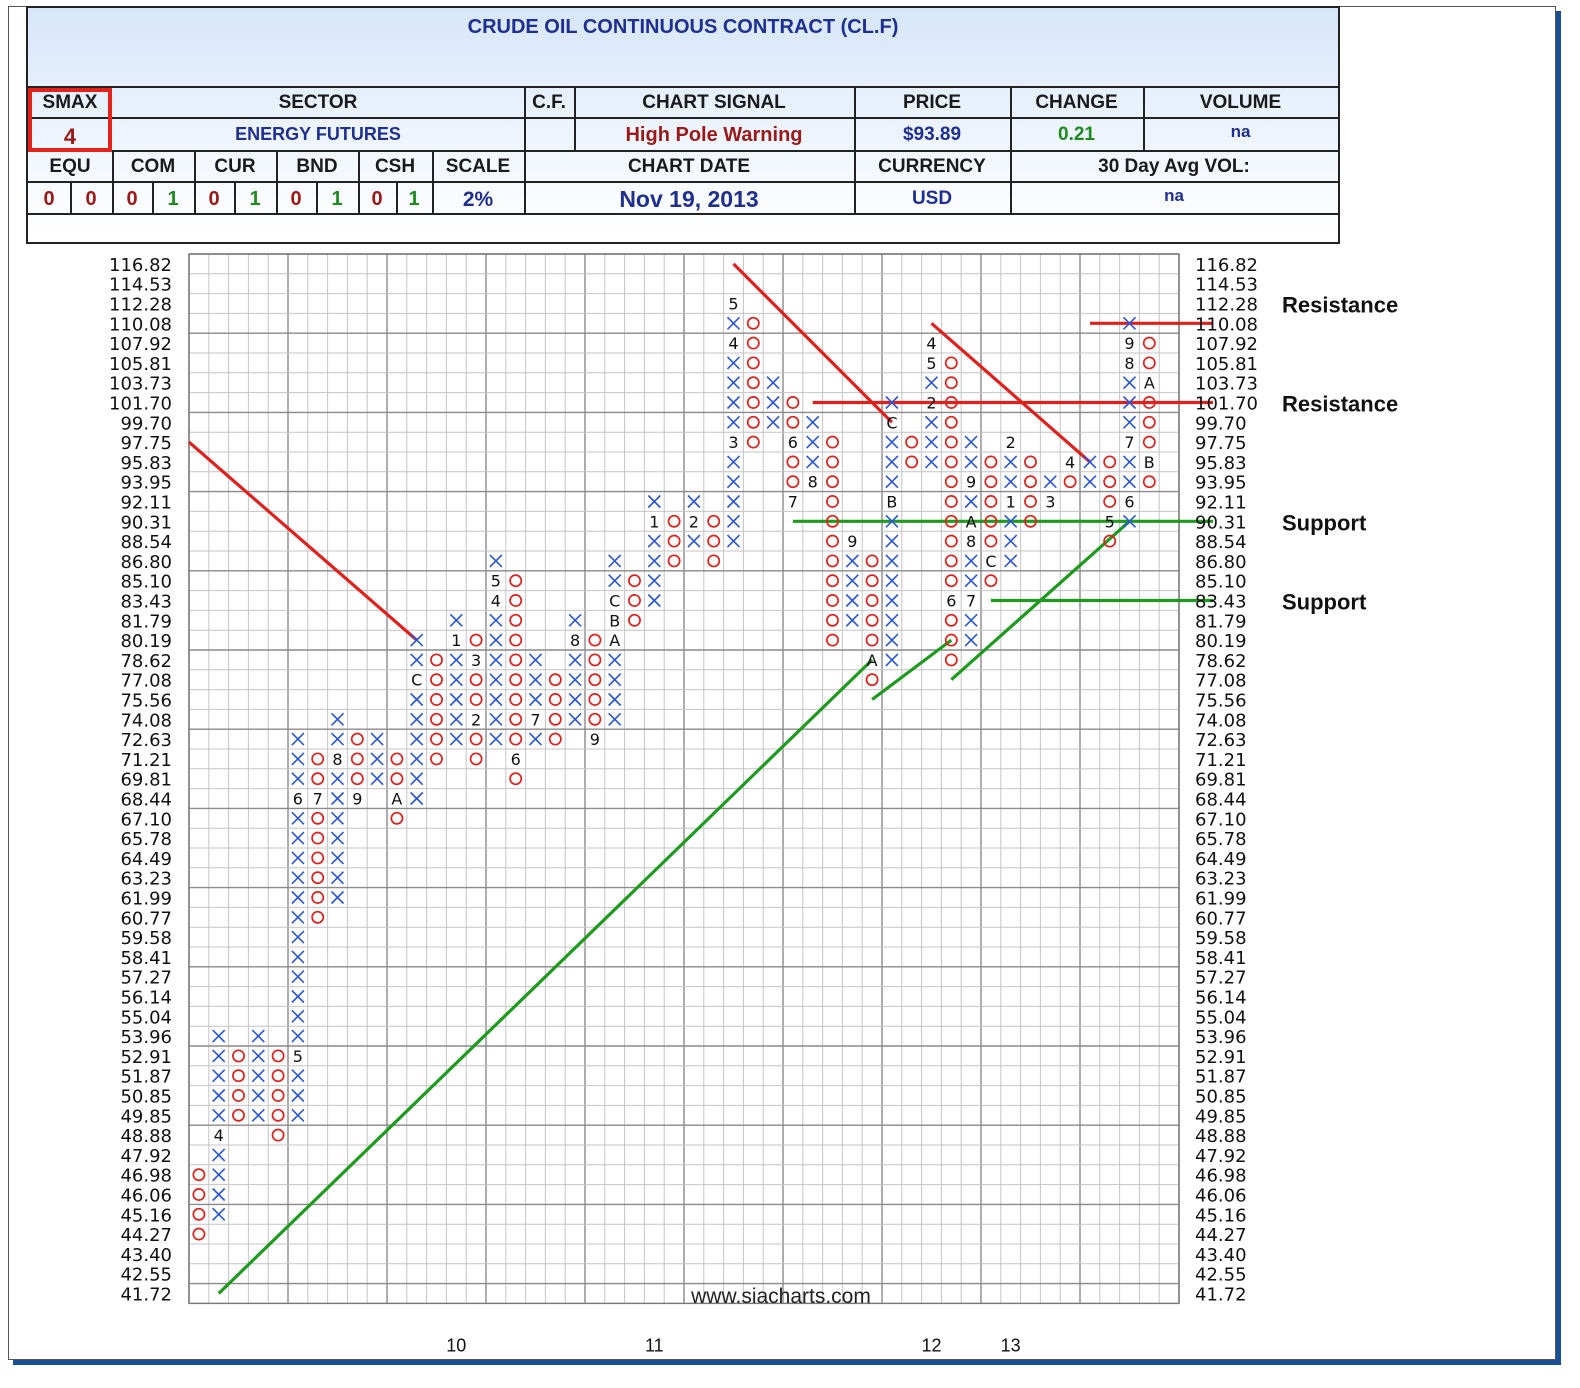  Describe the element at coordinates (146, 819) in the screenshot. I see `y-tick-label-left: 67.10` at that location.